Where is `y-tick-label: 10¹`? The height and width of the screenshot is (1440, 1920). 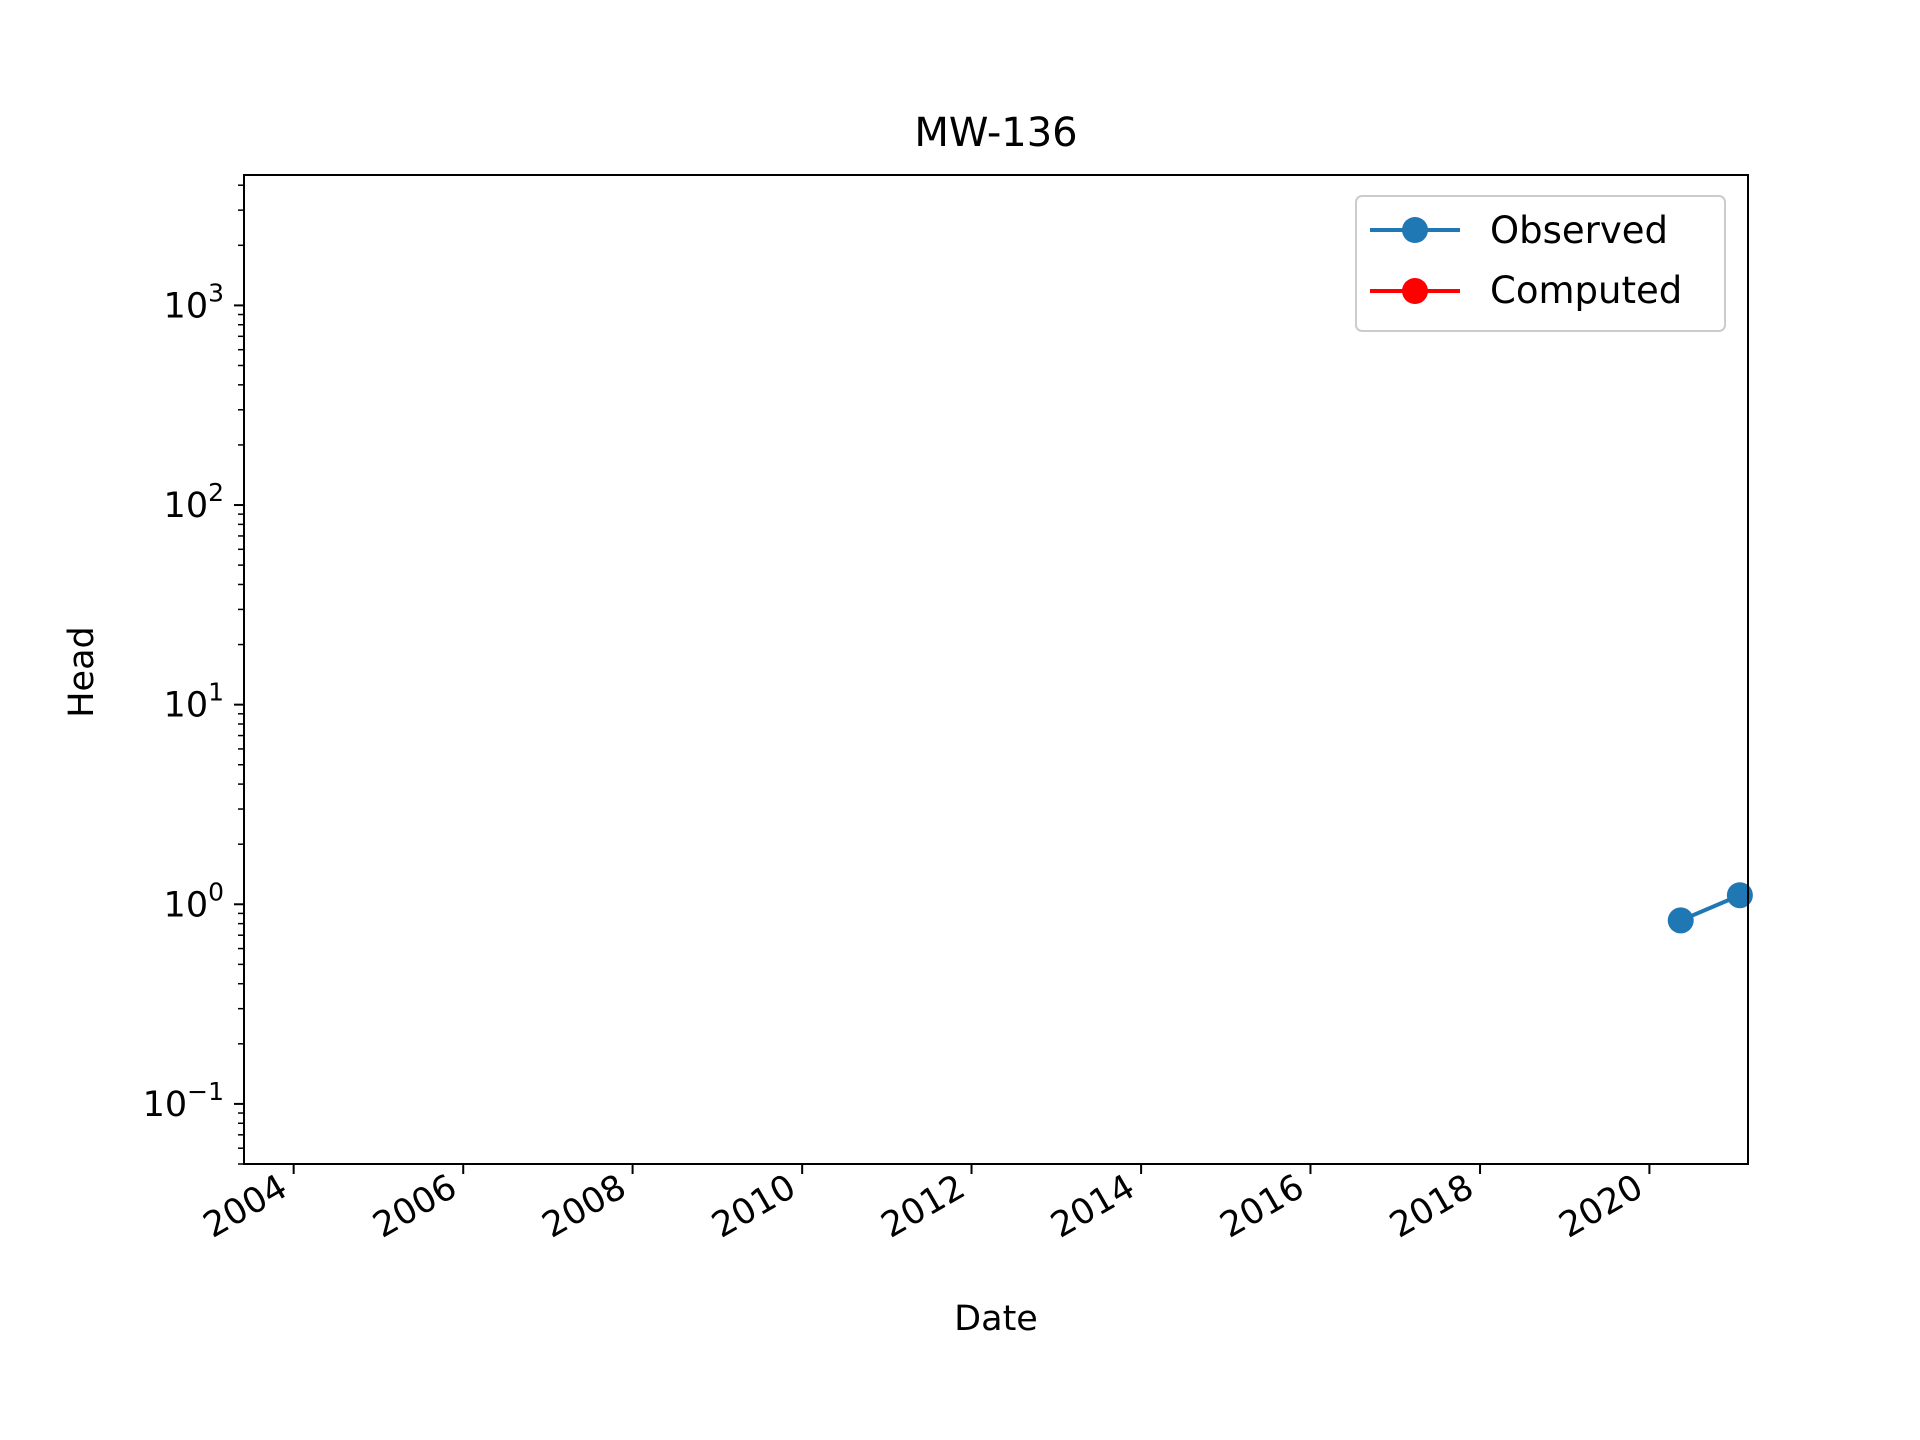
y-tick-label: 10¹ is located at coordinates (194, 702).